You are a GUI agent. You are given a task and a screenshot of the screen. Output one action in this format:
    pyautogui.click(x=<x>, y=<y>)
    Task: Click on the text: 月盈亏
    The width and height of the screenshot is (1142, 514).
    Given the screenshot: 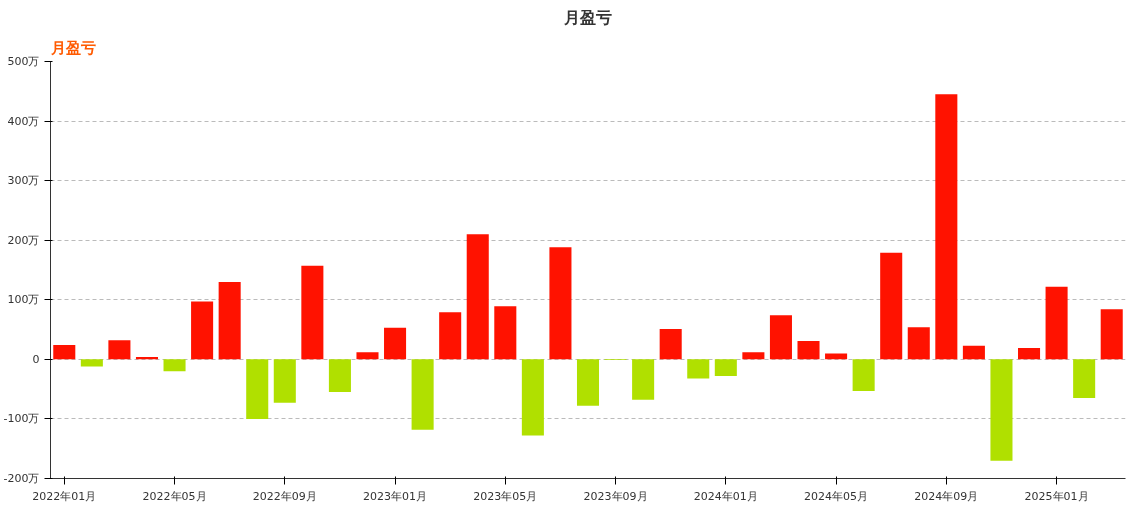 What is the action you would take?
    pyautogui.click(x=72, y=47)
    